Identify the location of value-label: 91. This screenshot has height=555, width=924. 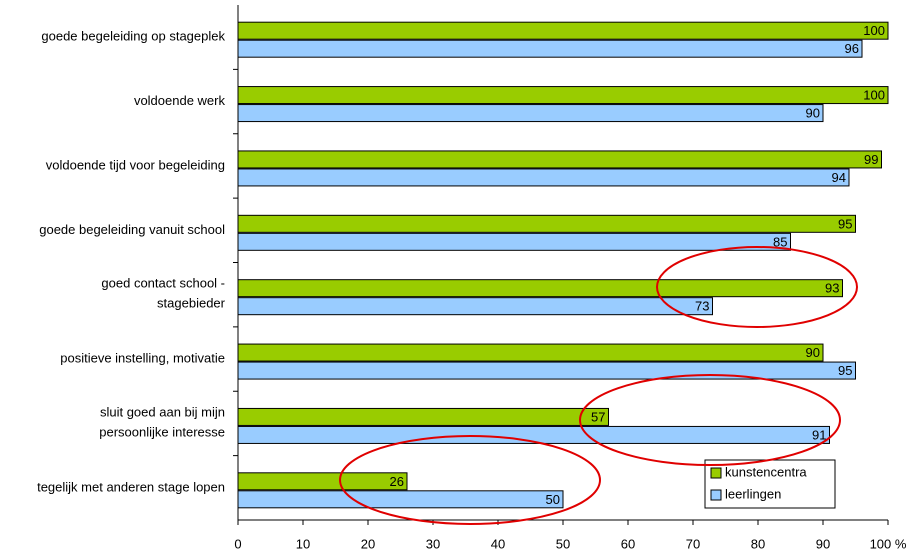
(819, 434).